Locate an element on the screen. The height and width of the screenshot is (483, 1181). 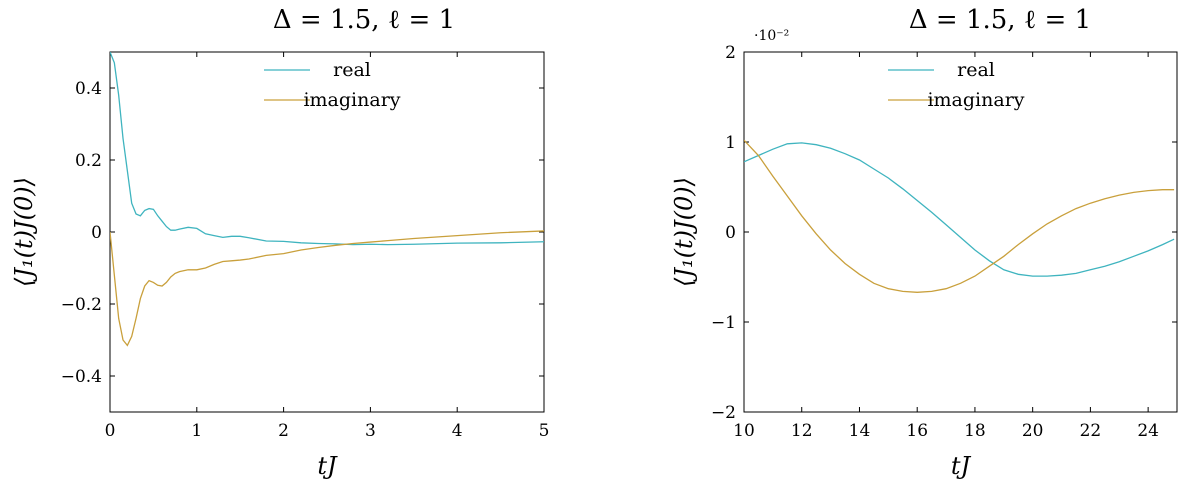
y-tick-label: −0.4 is located at coordinates (81, 377).